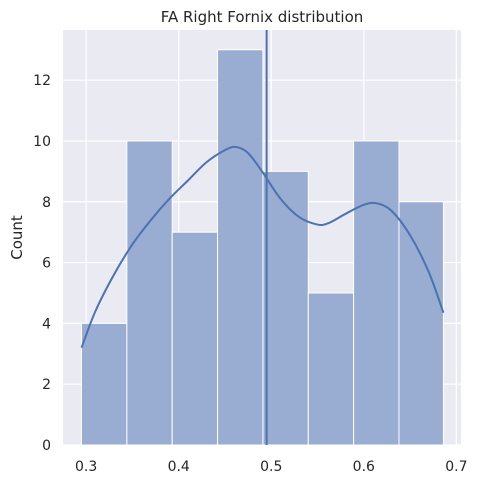 This screenshot has width=479, height=482. I want to click on chart-title: FA Right Fornix distribution, so click(262, 17).